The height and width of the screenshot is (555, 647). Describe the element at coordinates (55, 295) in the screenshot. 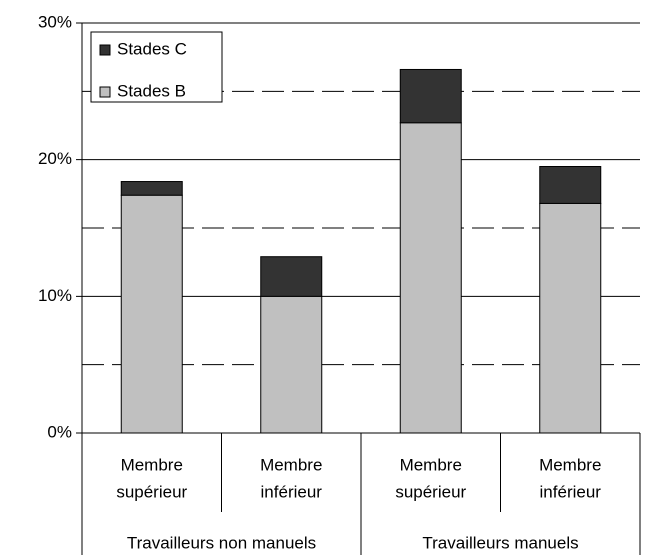

I see `y-tick-label: 10%` at that location.